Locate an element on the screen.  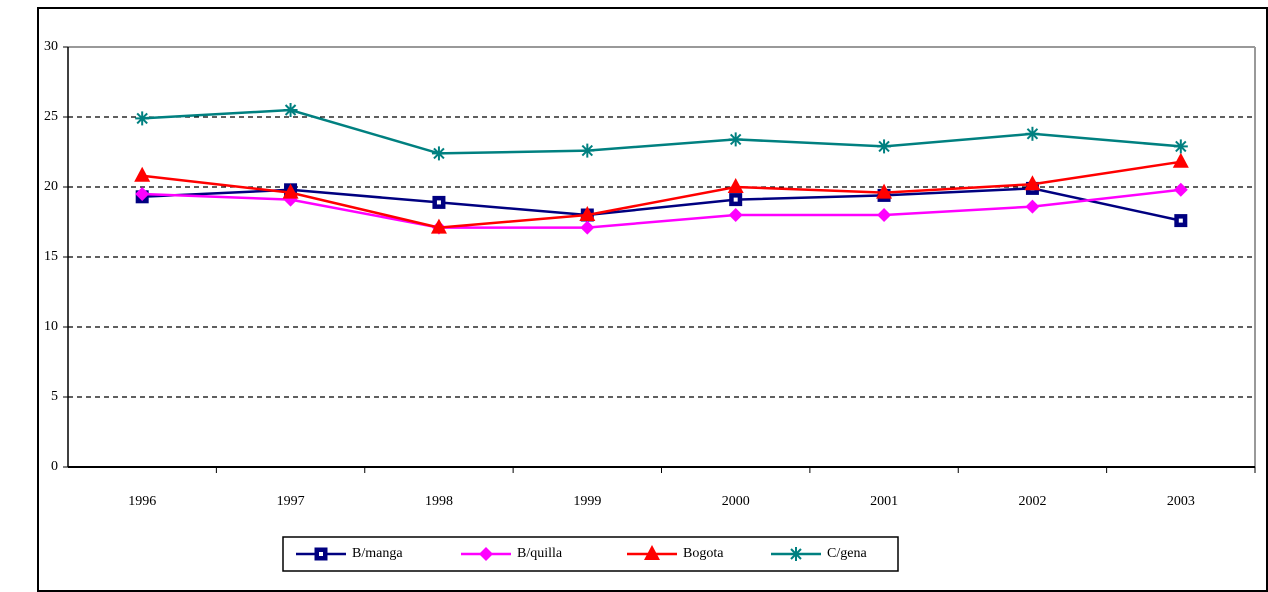
x-tick-label: 1996 is located at coordinates (142, 501).